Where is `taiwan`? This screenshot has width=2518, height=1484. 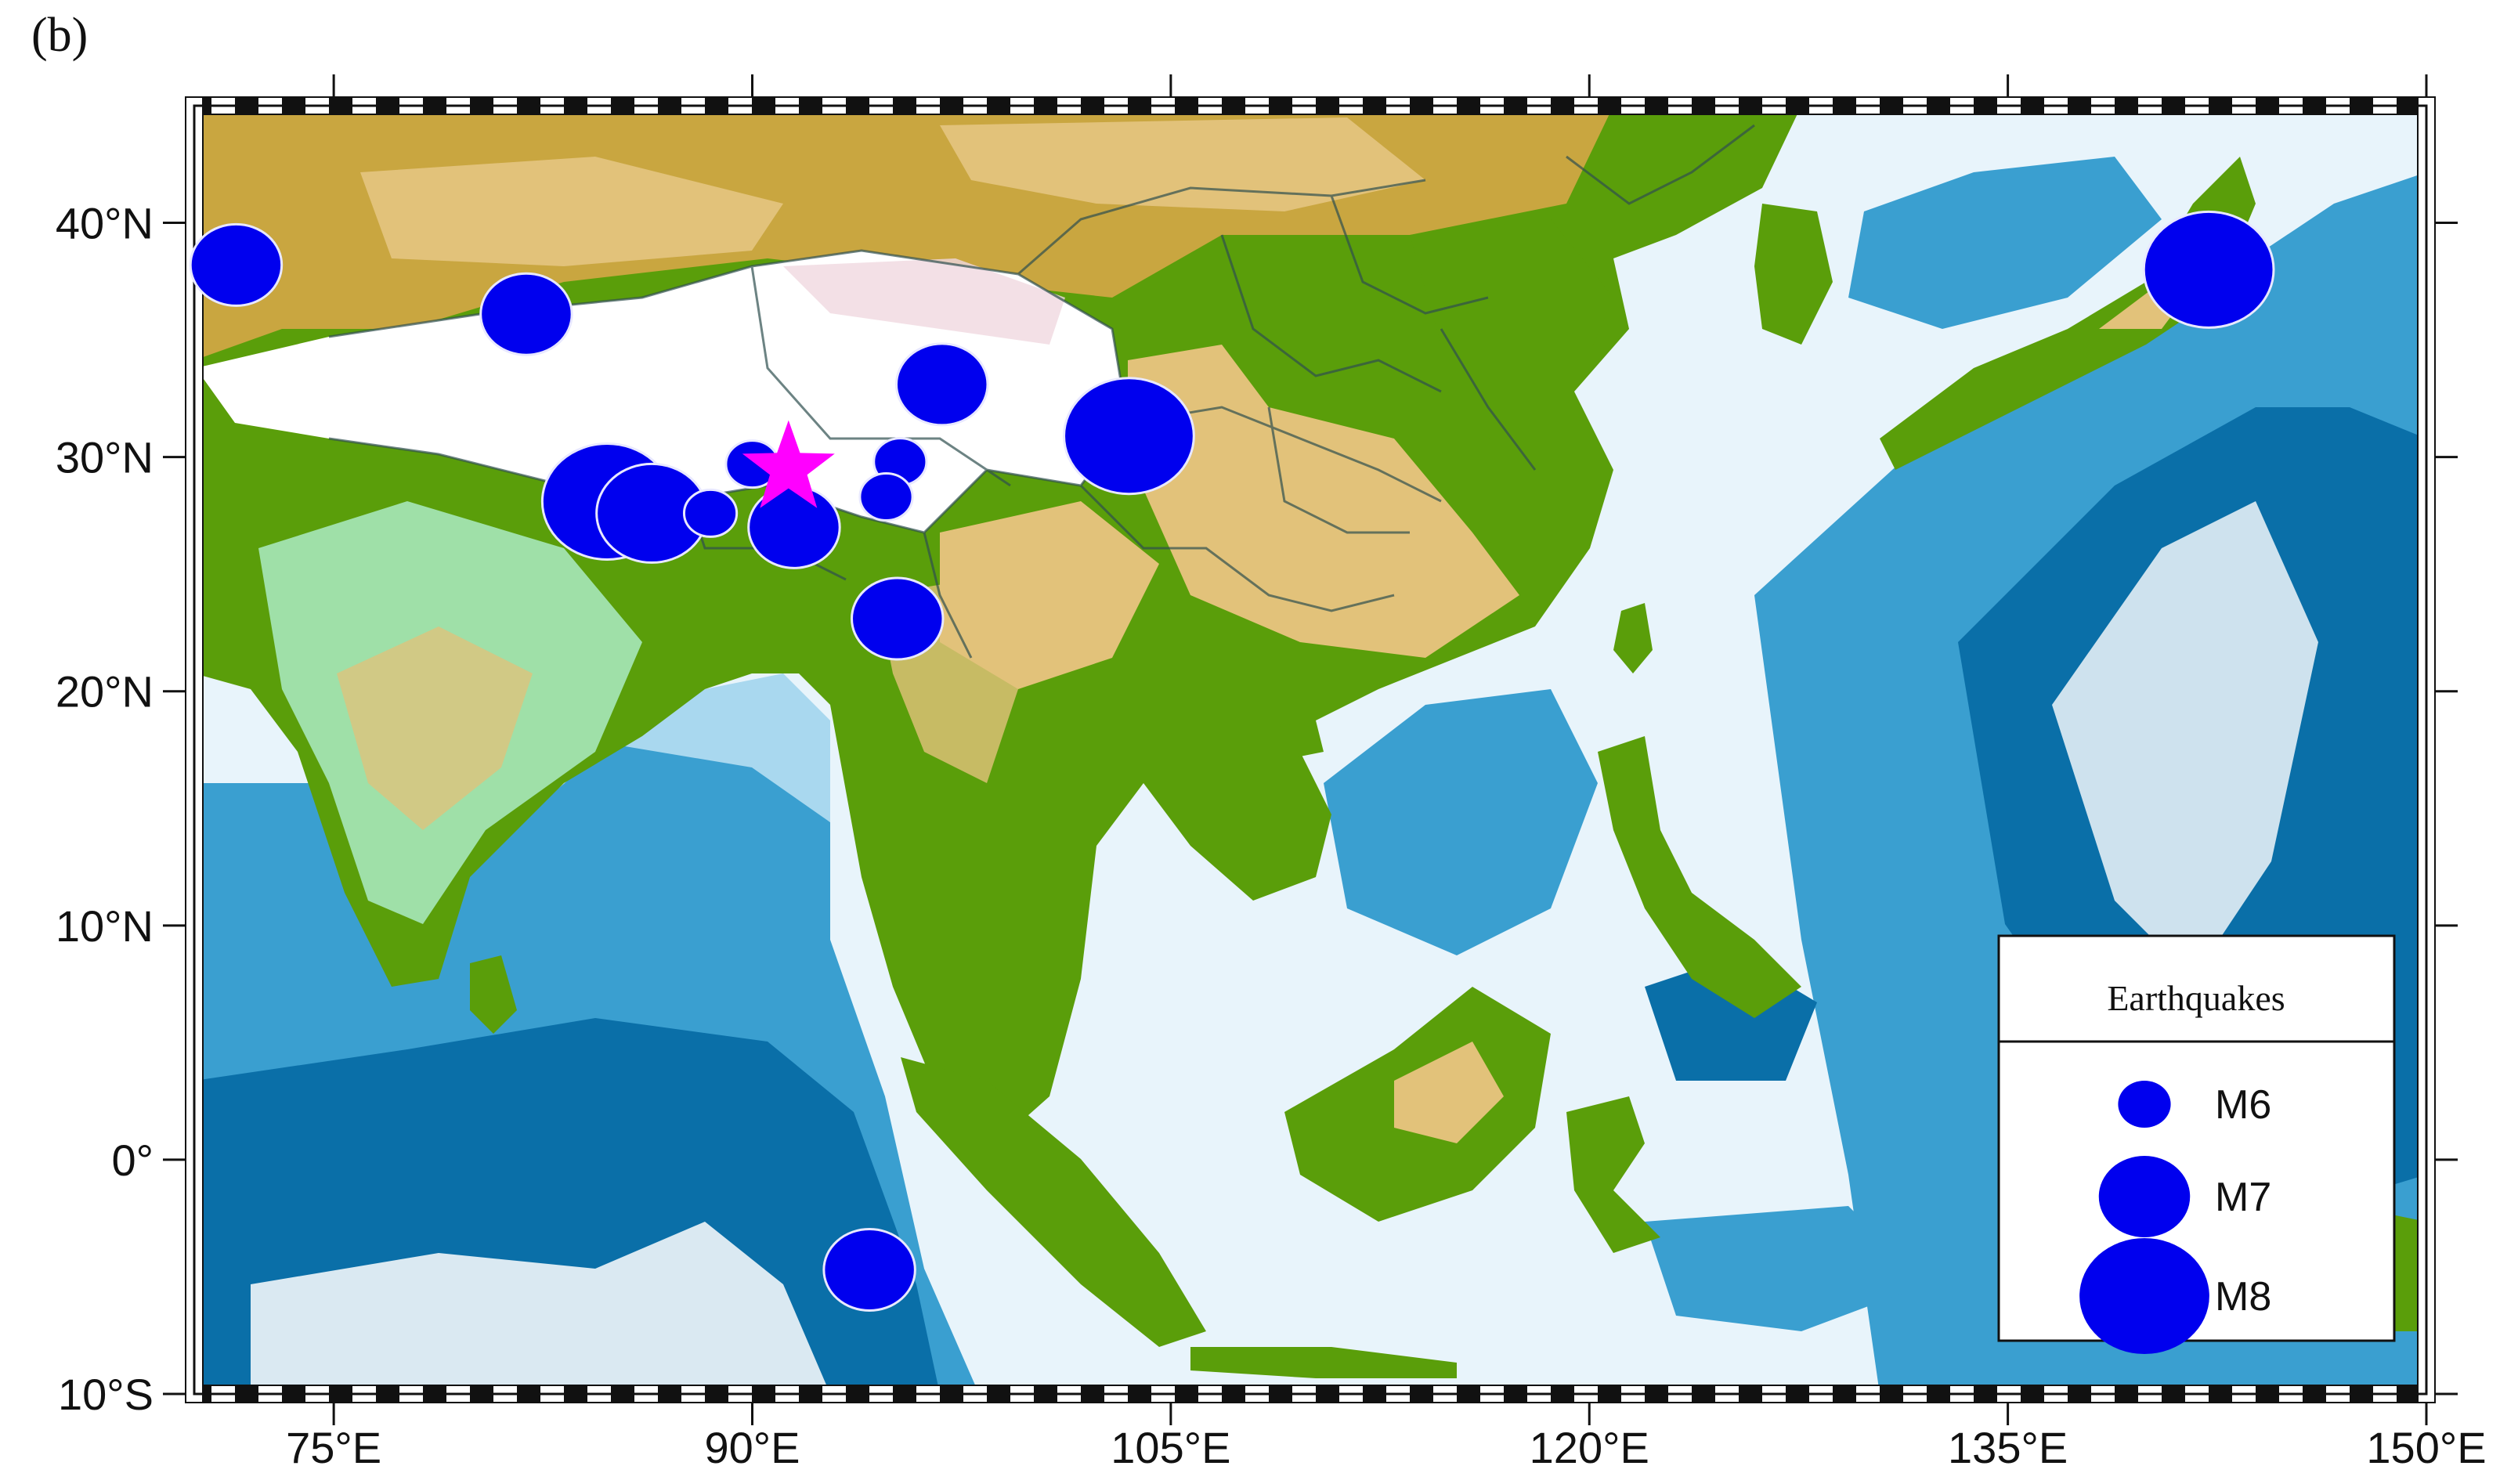
taiwan is located at coordinates (1633, 638).